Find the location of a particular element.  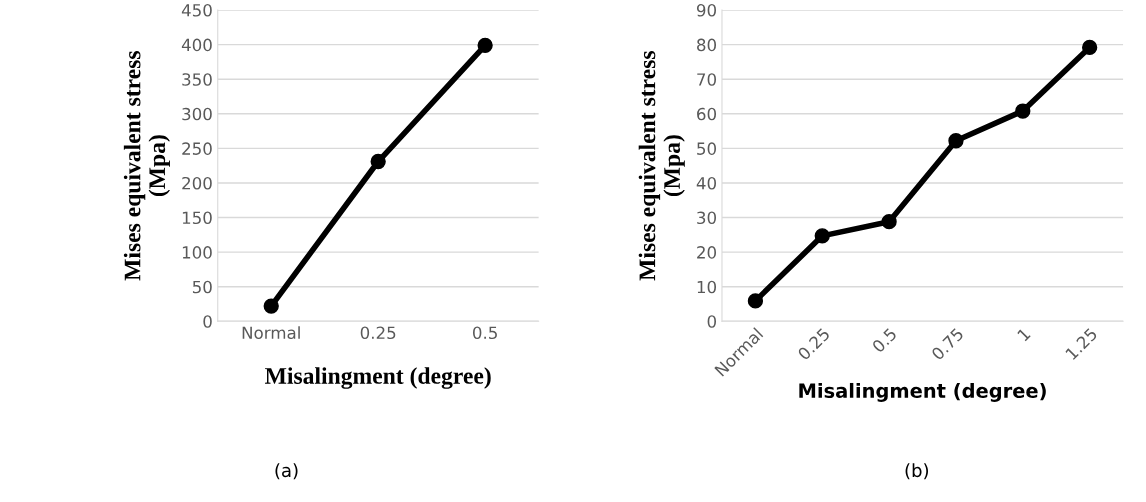

y-tick-label: 400 is located at coordinates (196, 45).